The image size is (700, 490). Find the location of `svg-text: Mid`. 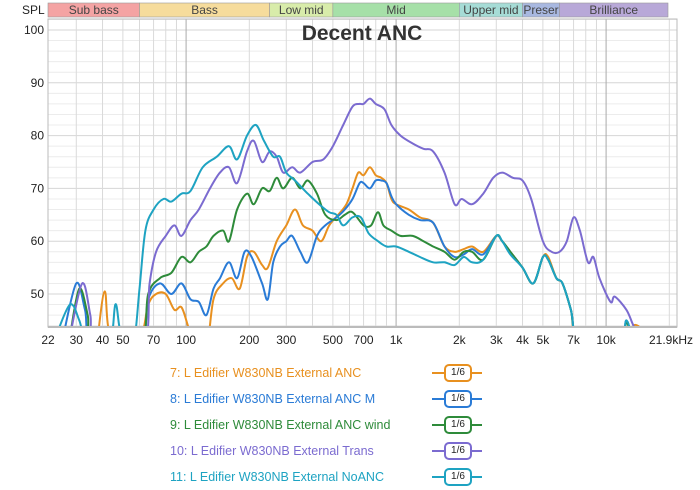

svg-text: Mid is located at coordinates (395, 10).